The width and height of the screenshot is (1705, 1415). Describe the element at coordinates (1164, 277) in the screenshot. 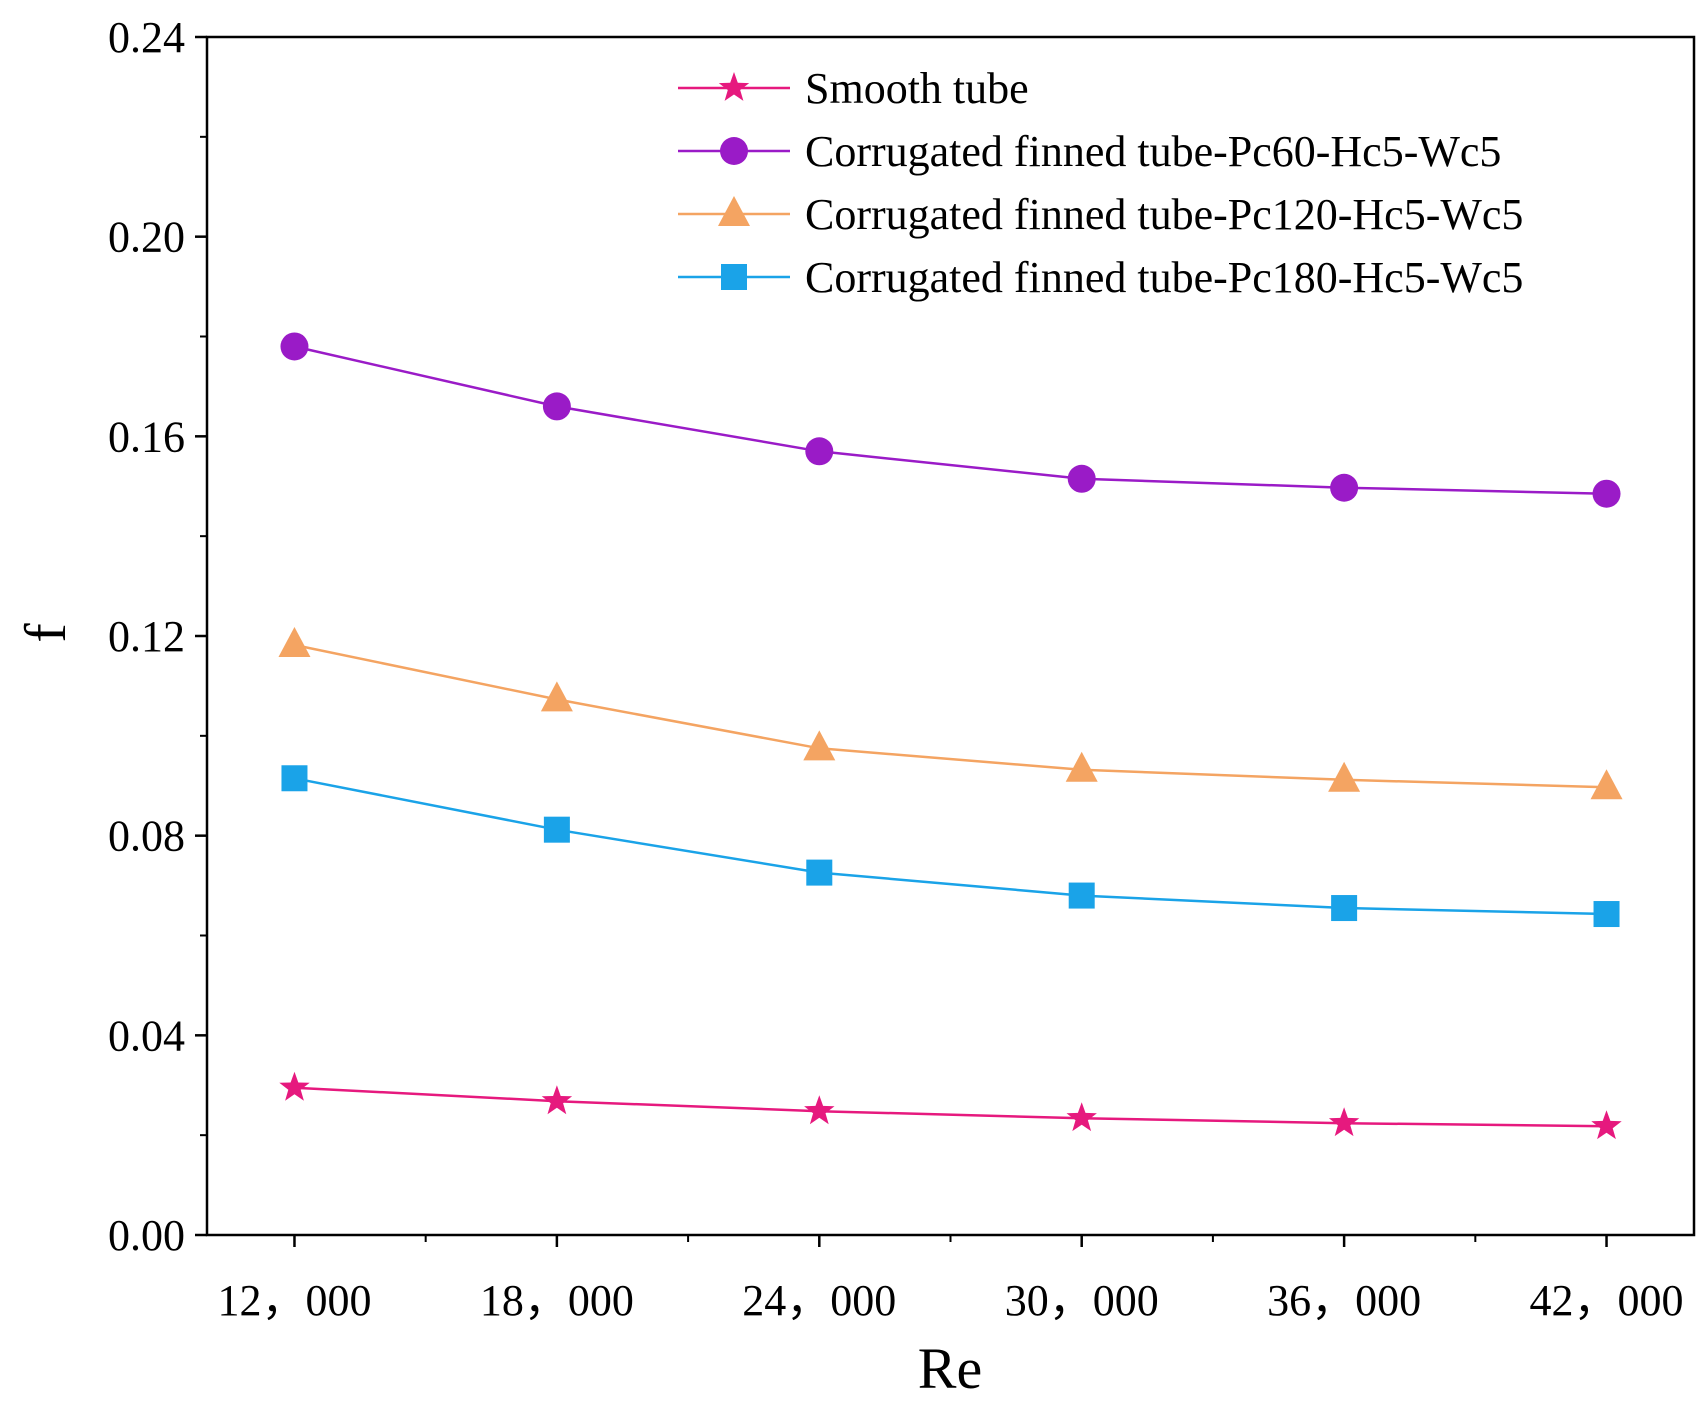

I see `legend-label: Corrugated finned tube-Pc180-Hc5-Wc5` at that location.